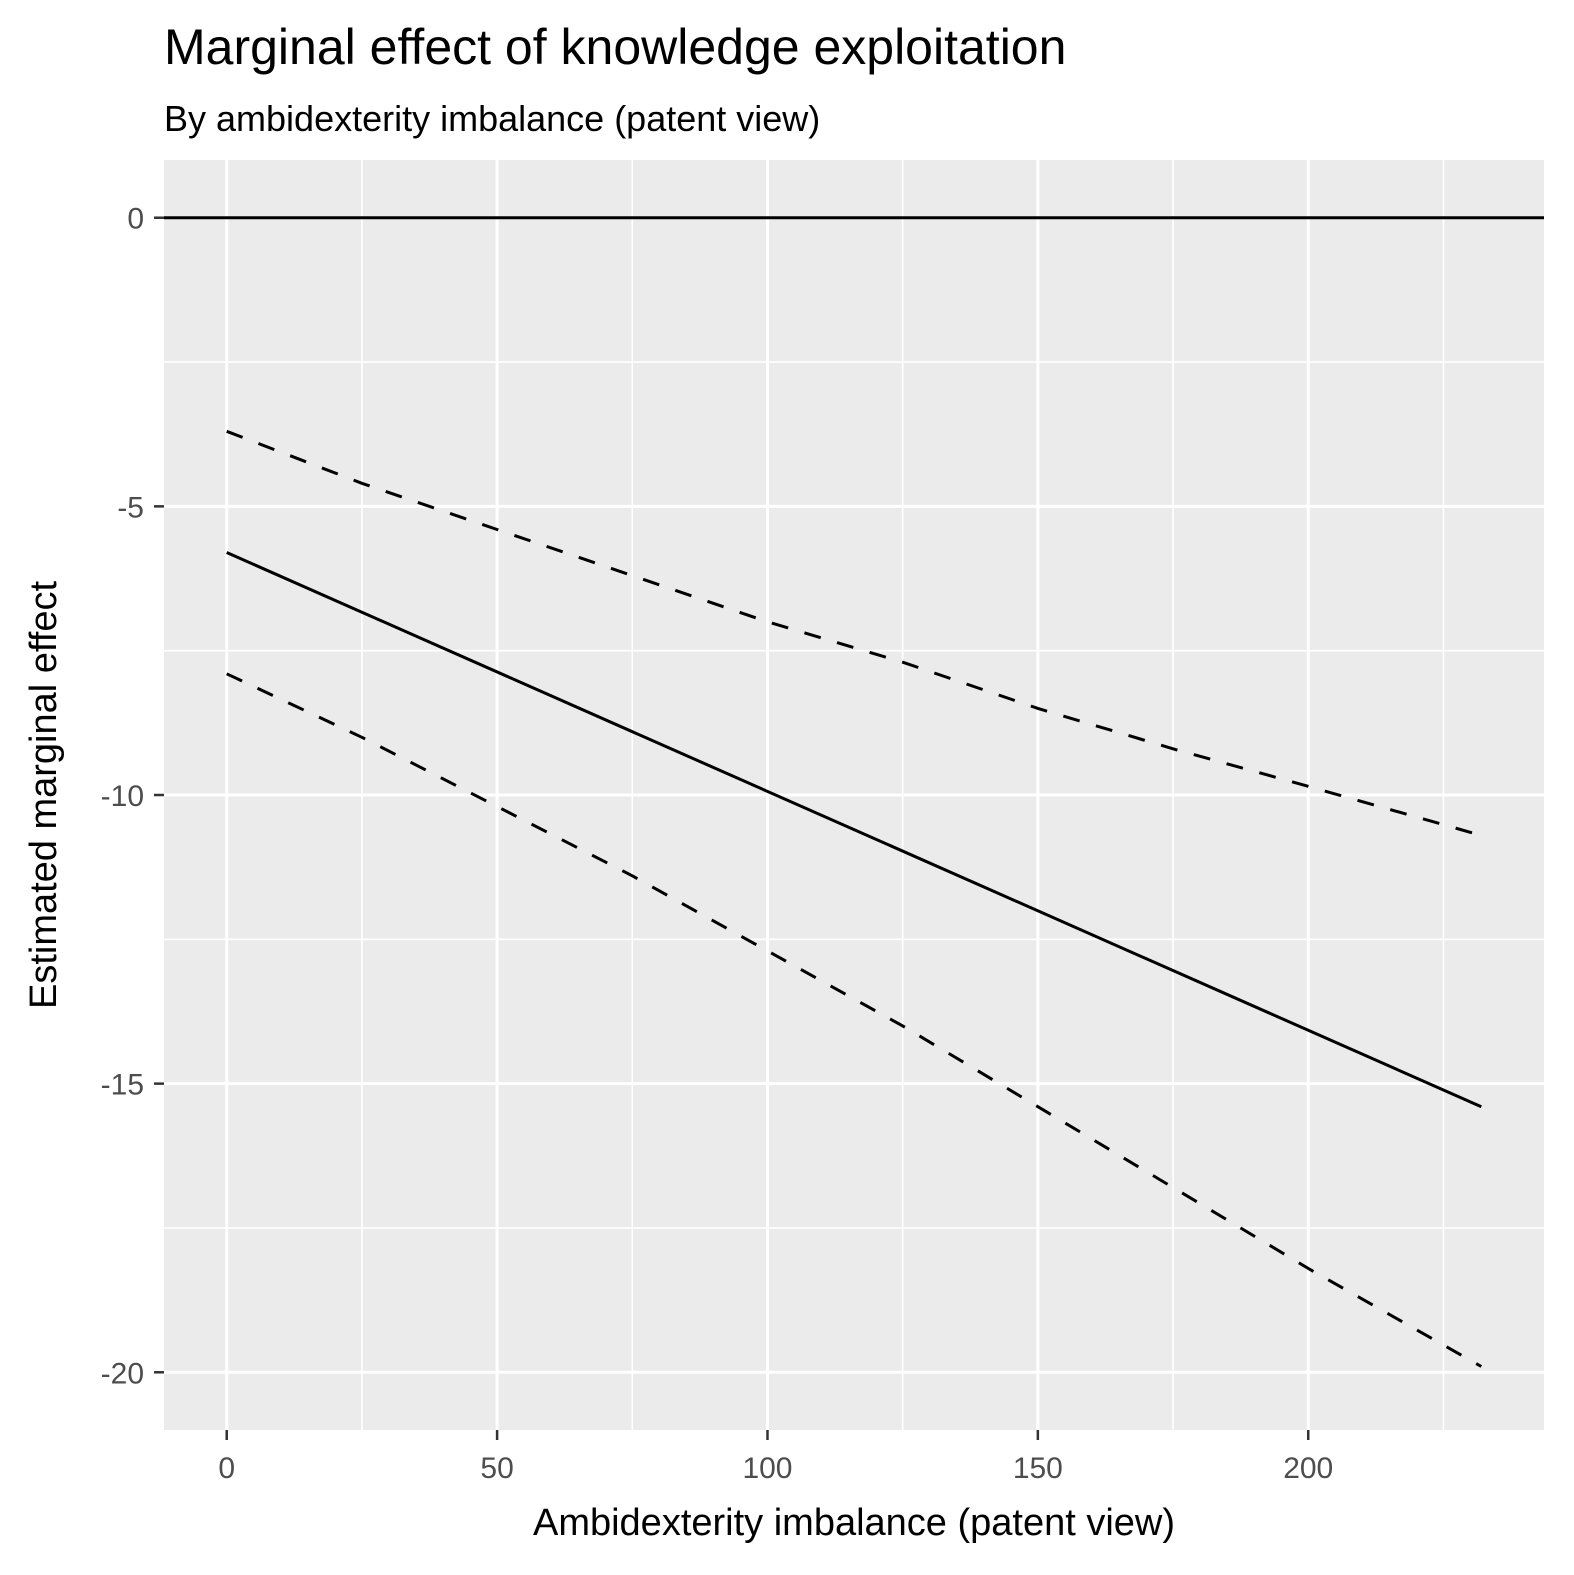  I want to click on y-axis-ticks: 0 -5 -10 -15 -20, so click(132, 797).